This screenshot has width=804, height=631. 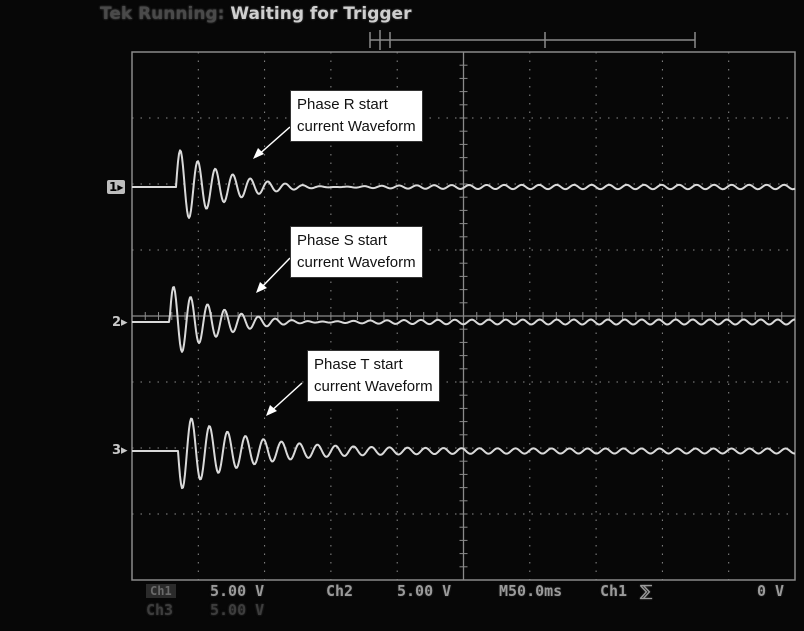 I want to click on trace-phase-t, so click(x=463, y=453).